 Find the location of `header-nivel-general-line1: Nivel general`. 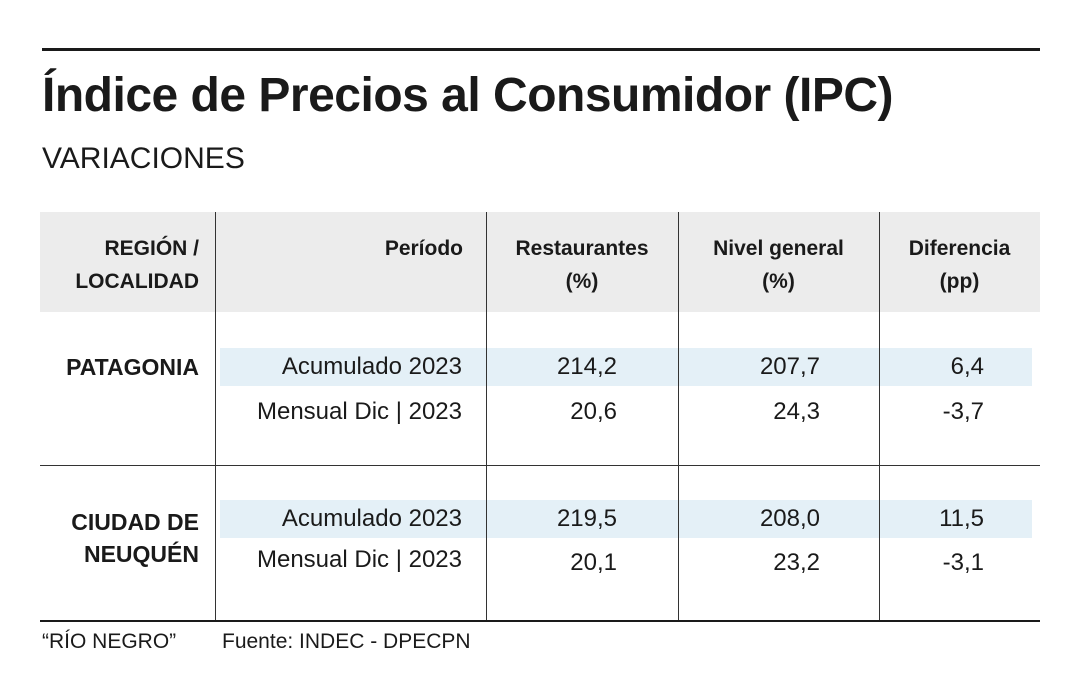

header-nivel-general-line1: Nivel general is located at coordinates (778, 248).